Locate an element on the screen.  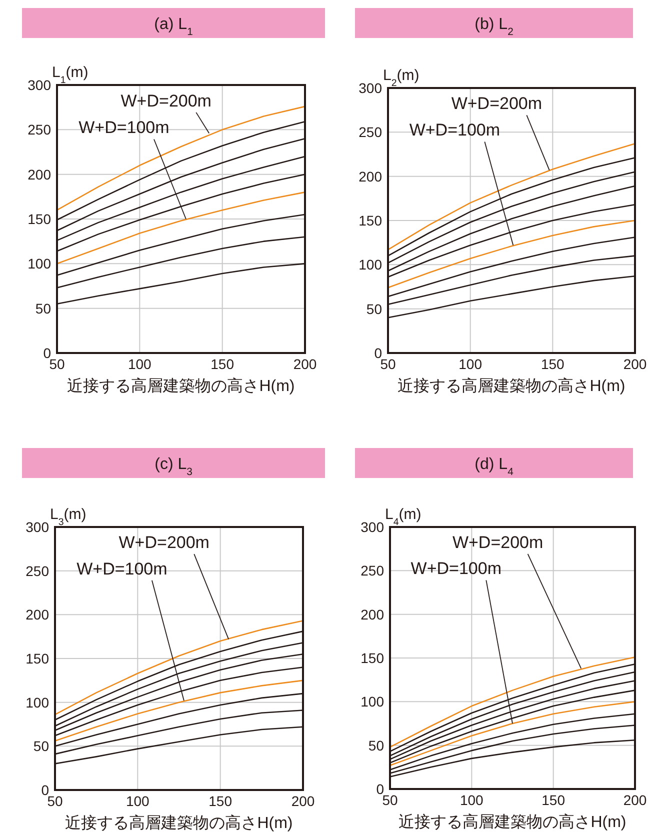
y-axis-title: L$_{1}$(m) is located at coordinates (70, 75).